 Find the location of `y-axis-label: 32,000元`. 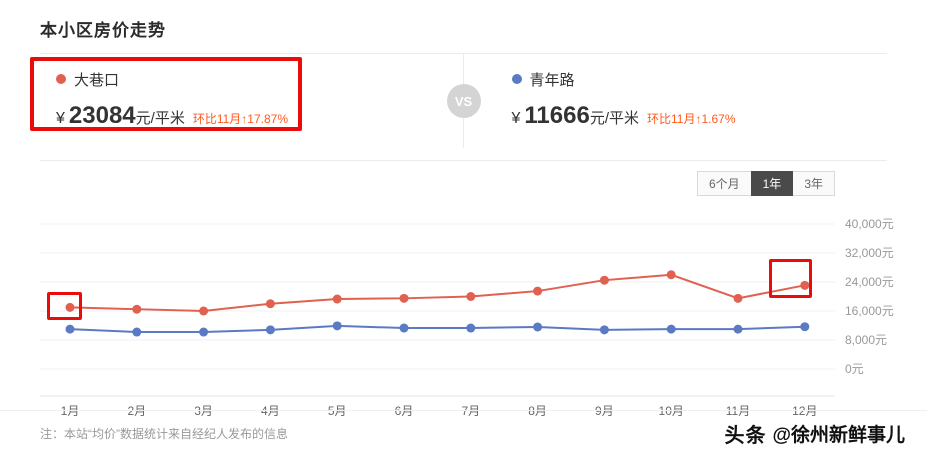

y-axis-label: 32,000元 is located at coordinates (869, 253).